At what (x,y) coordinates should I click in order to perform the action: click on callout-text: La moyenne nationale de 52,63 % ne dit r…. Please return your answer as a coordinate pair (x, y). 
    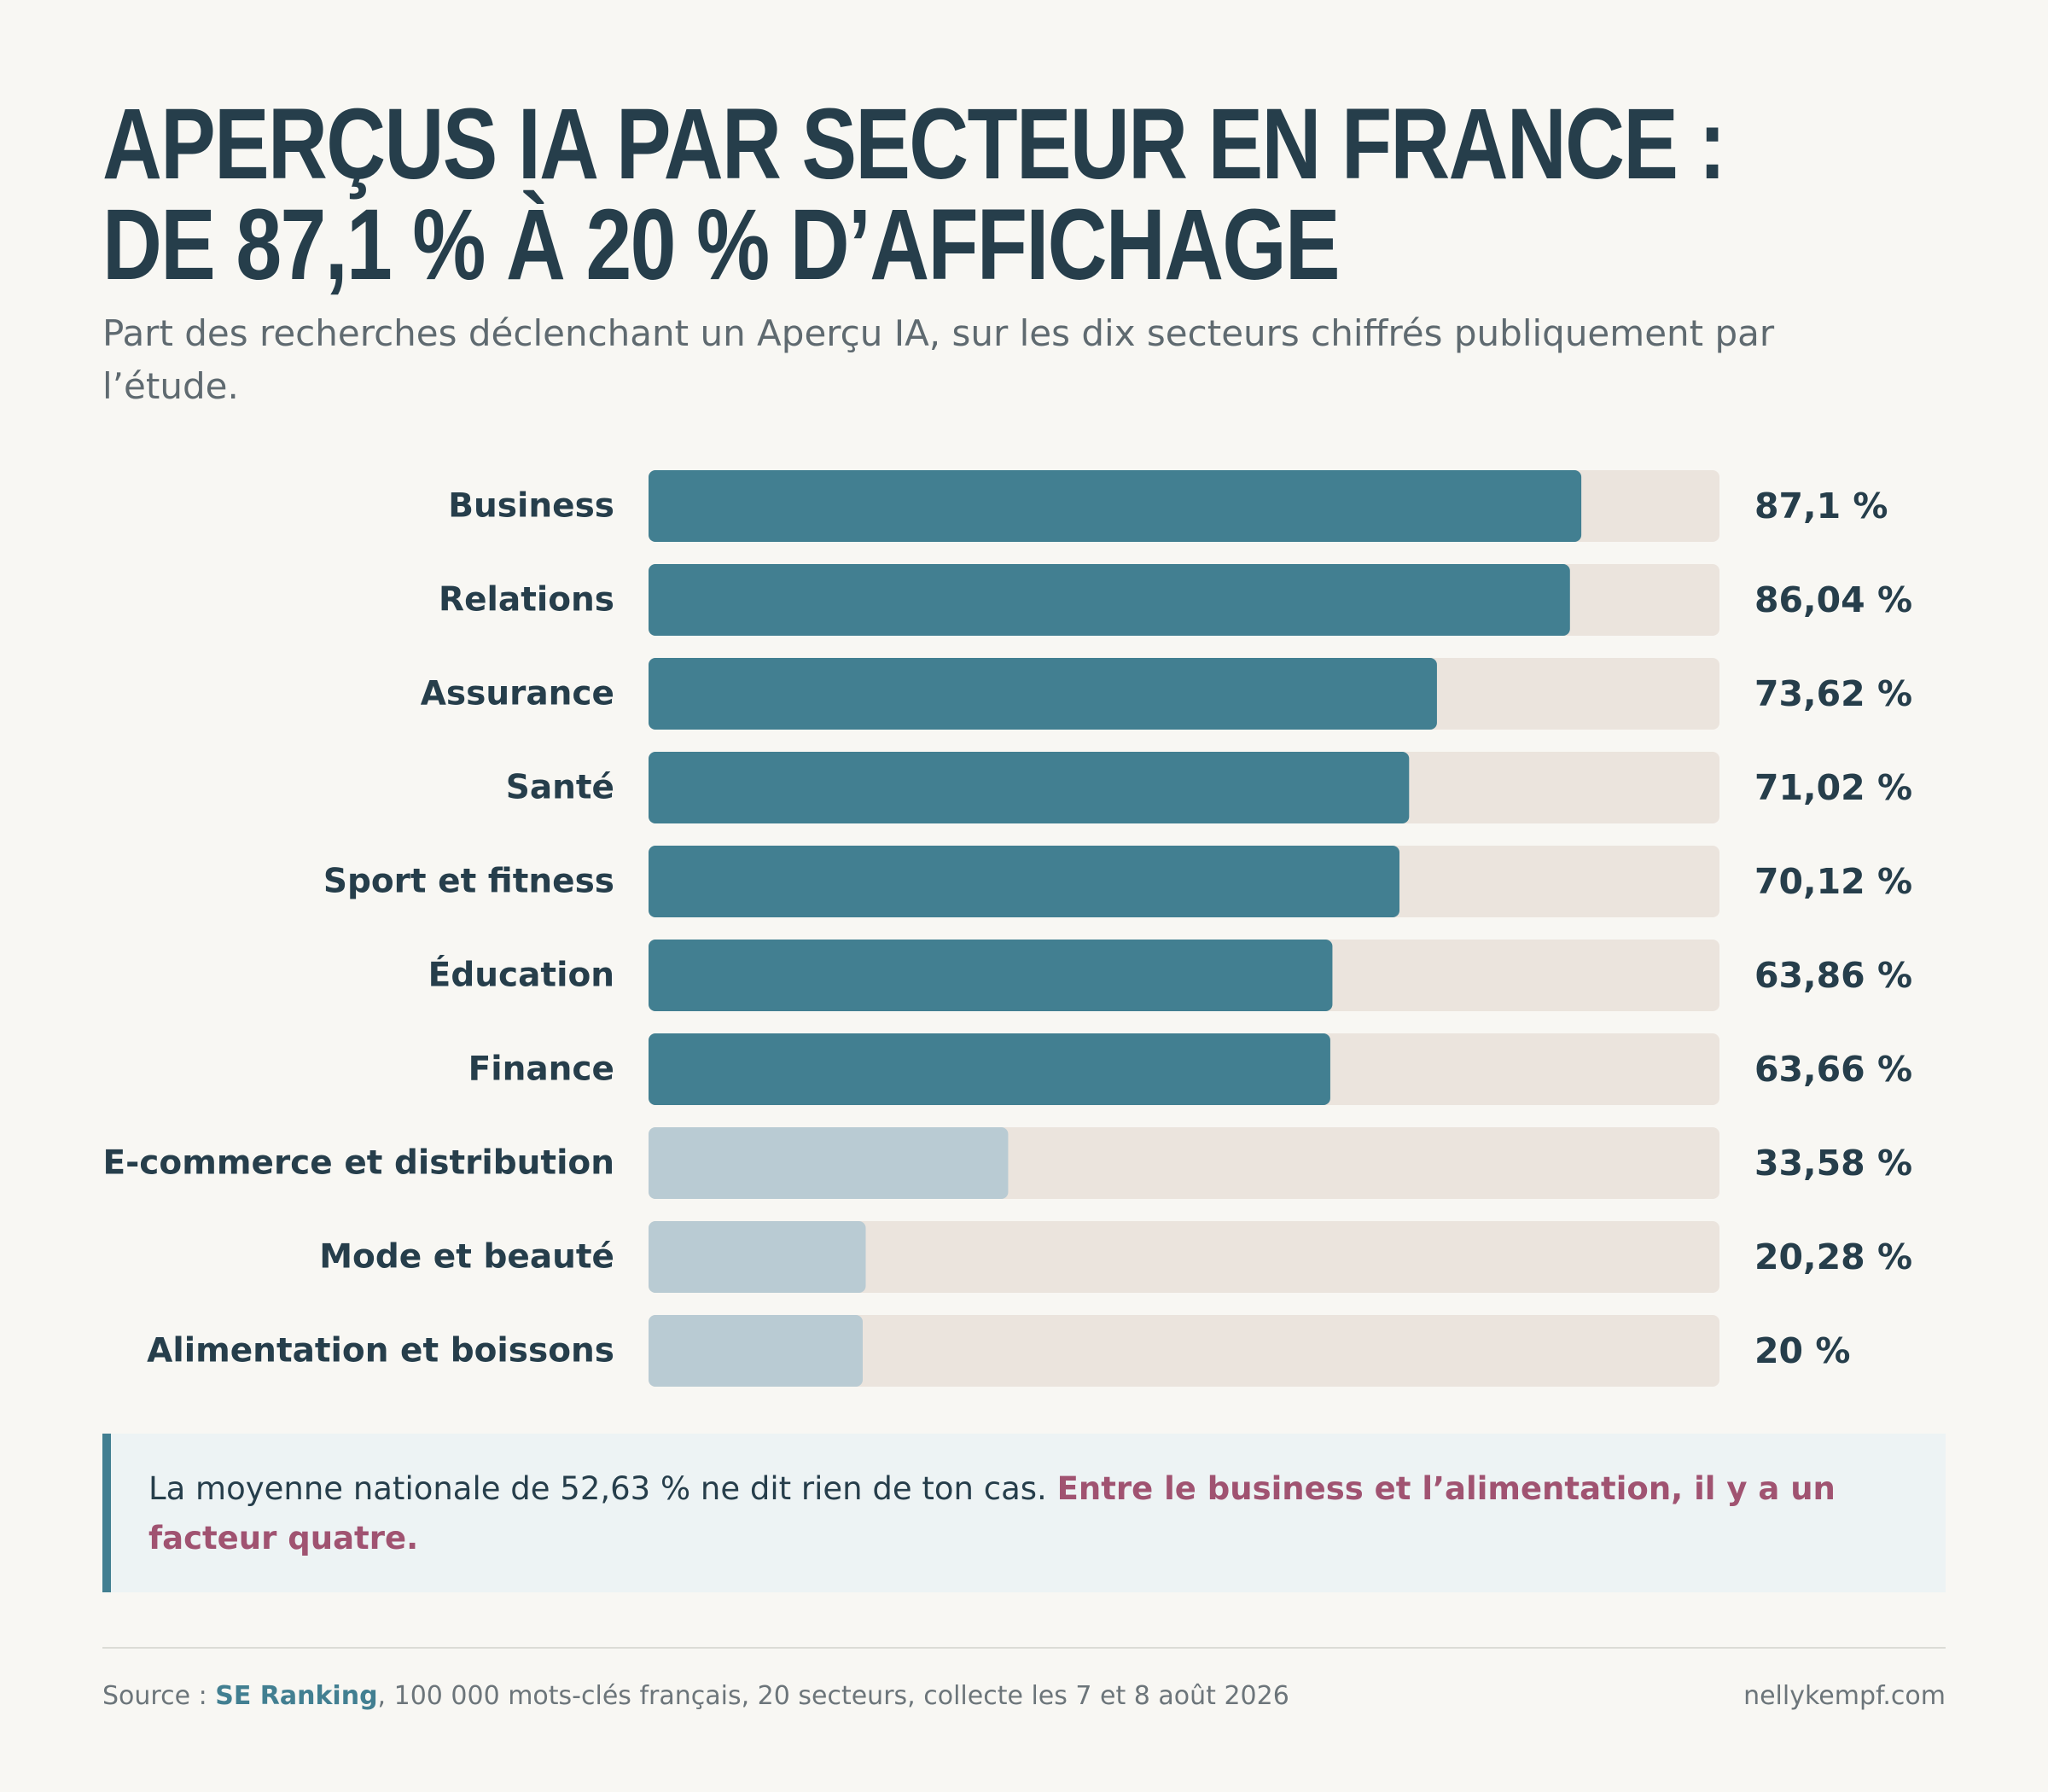
    Looking at the image, I should click on (597, 1488).